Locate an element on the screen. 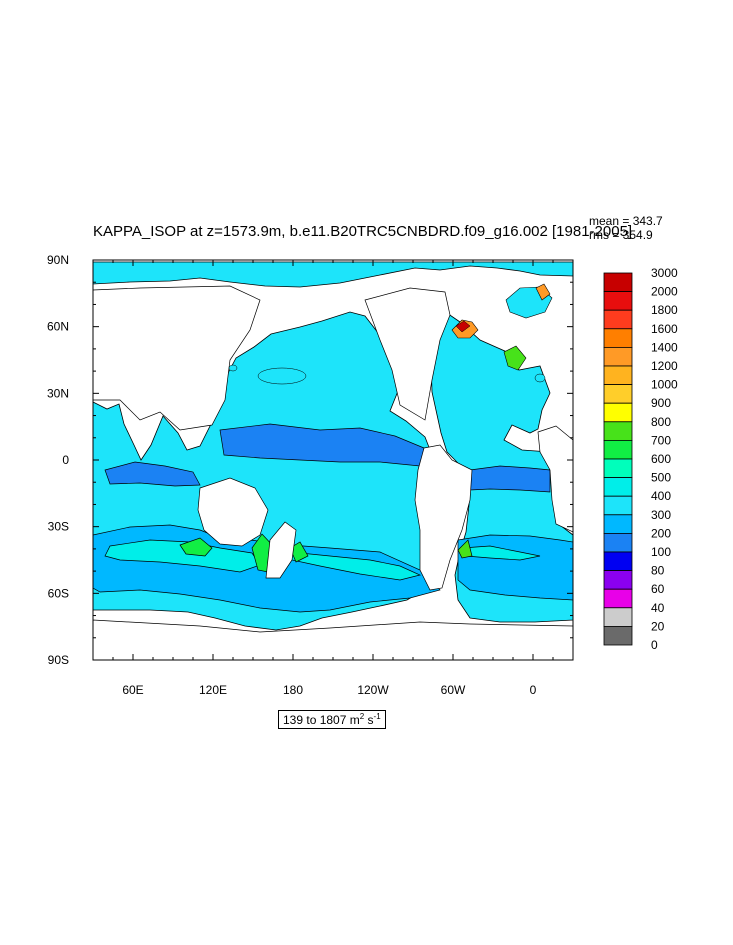 Image resolution: width=733 pixels, height=945 pixels. colorbar-label: 200 is located at coordinates (661, 533).